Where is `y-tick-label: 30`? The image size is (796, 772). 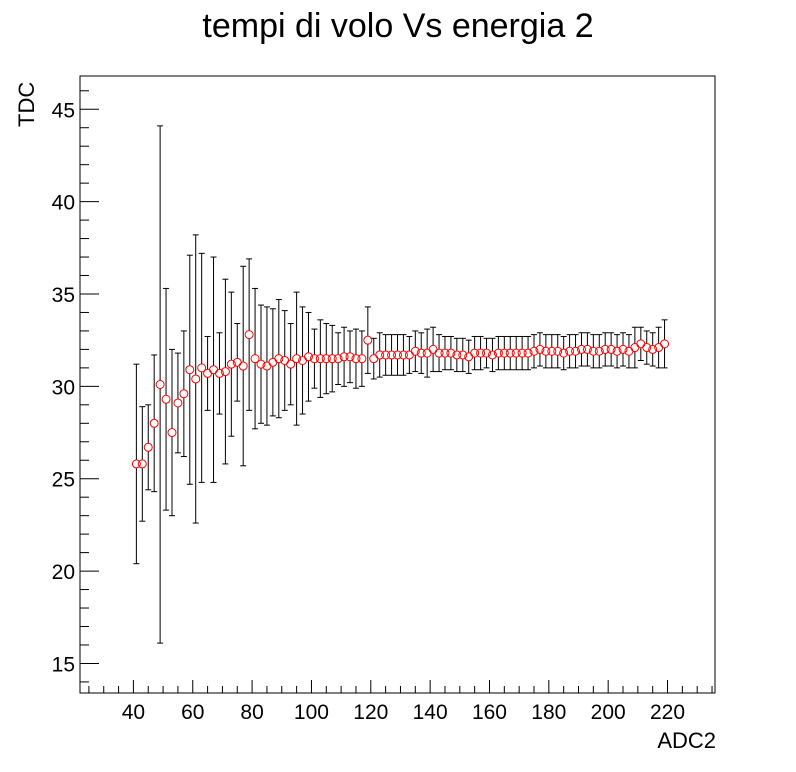 y-tick-label: 30 is located at coordinates (63, 387).